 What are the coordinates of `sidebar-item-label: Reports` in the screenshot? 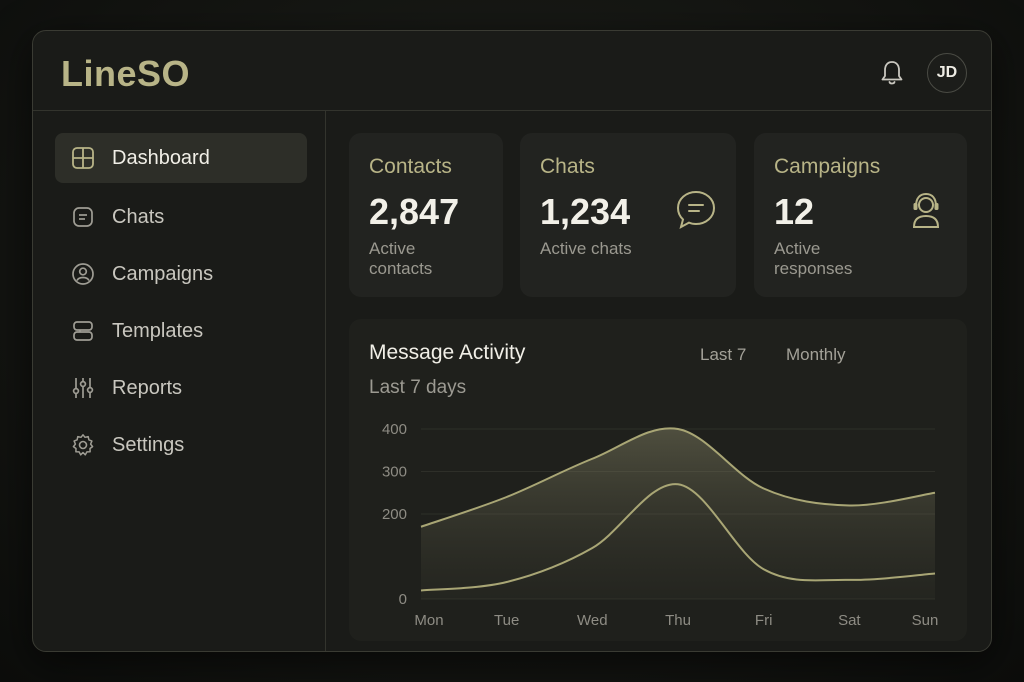 It's located at (147, 387).